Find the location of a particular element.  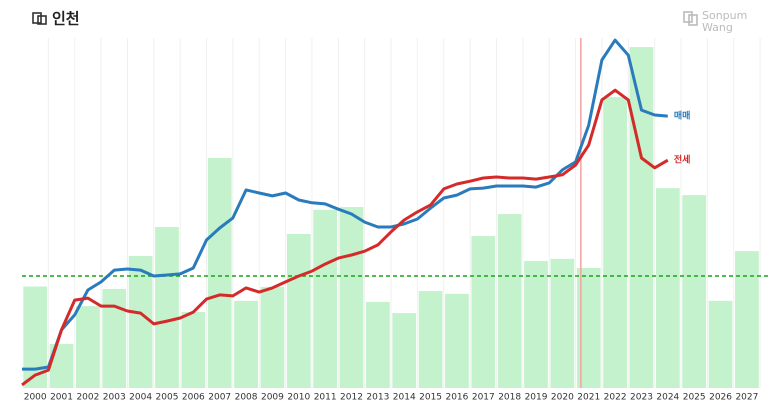

series-label: 매매 is located at coordinates (682, 116).